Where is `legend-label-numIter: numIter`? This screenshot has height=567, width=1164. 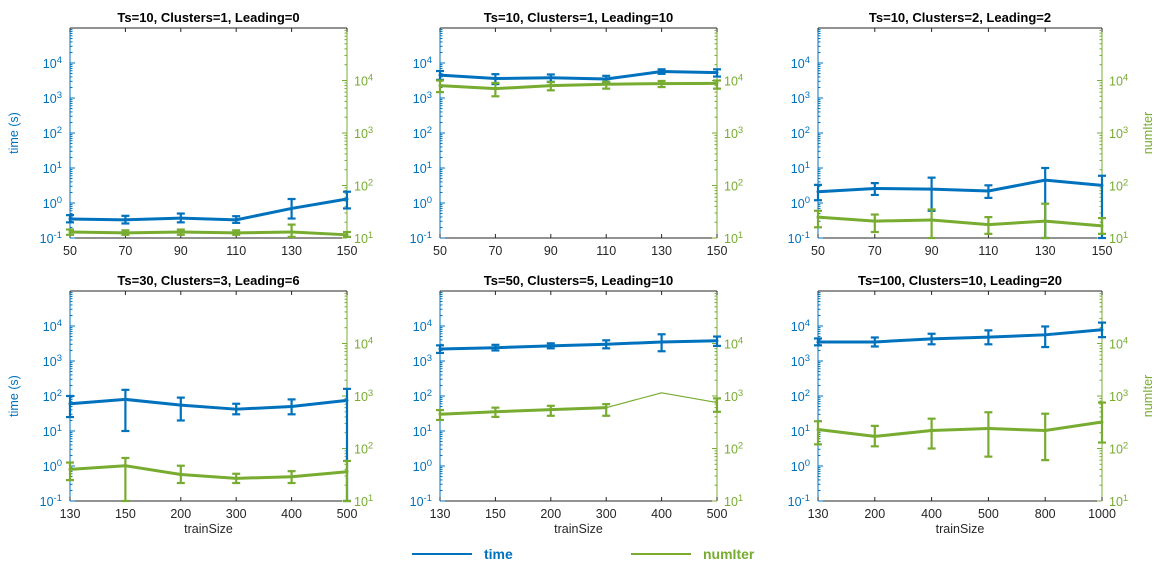 legend-label-numIter: numIter is located at coordinates (729, 554).